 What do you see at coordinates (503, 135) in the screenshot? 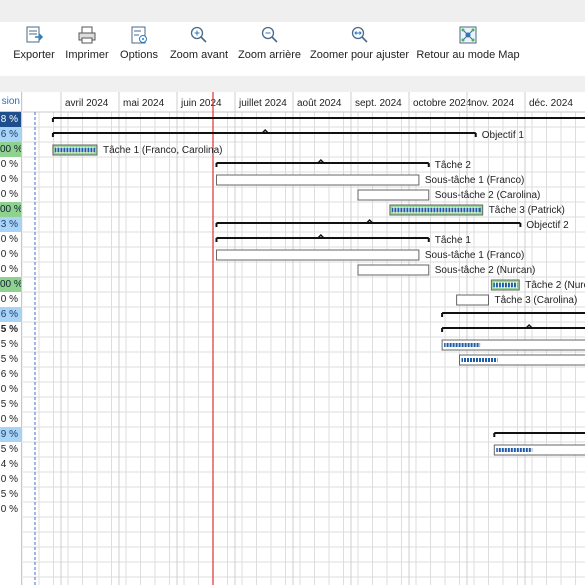
I see `task-label-1: Objectif 1` at bounding box center [503, 135].